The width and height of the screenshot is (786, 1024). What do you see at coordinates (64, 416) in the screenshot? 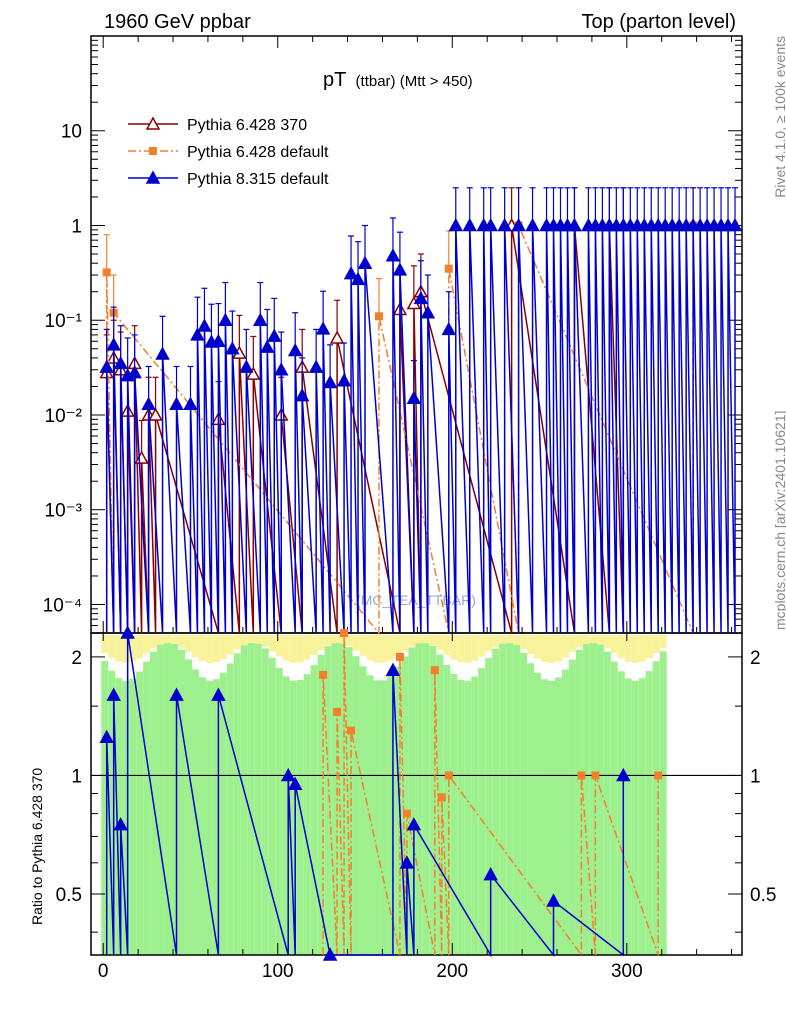
I see `y-tick-label: 10⁻²` at bounding box center [64, 416].